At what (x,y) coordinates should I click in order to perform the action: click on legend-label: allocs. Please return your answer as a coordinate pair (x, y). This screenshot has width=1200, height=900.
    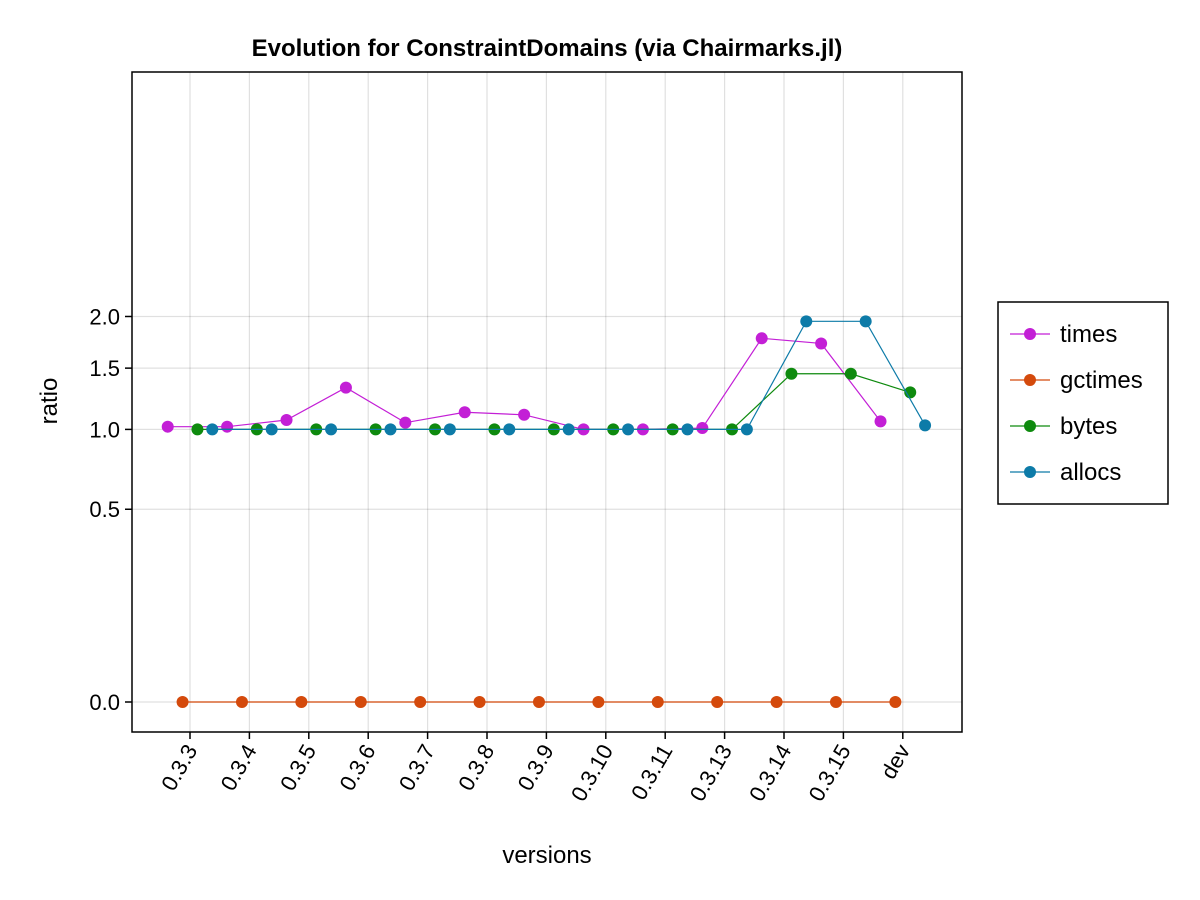
    Looking at the image, I should click on (1090, 472).